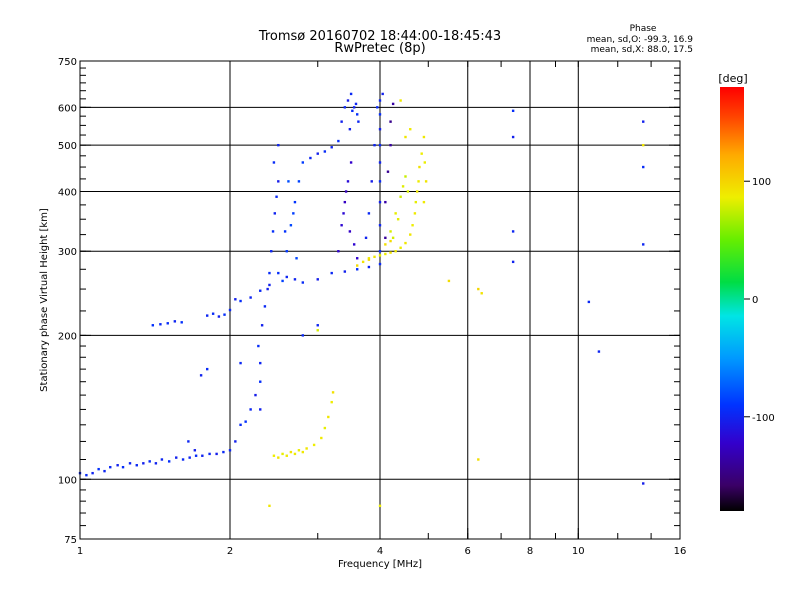  I want to click on x-tick-label: 1, so click(80, 551).